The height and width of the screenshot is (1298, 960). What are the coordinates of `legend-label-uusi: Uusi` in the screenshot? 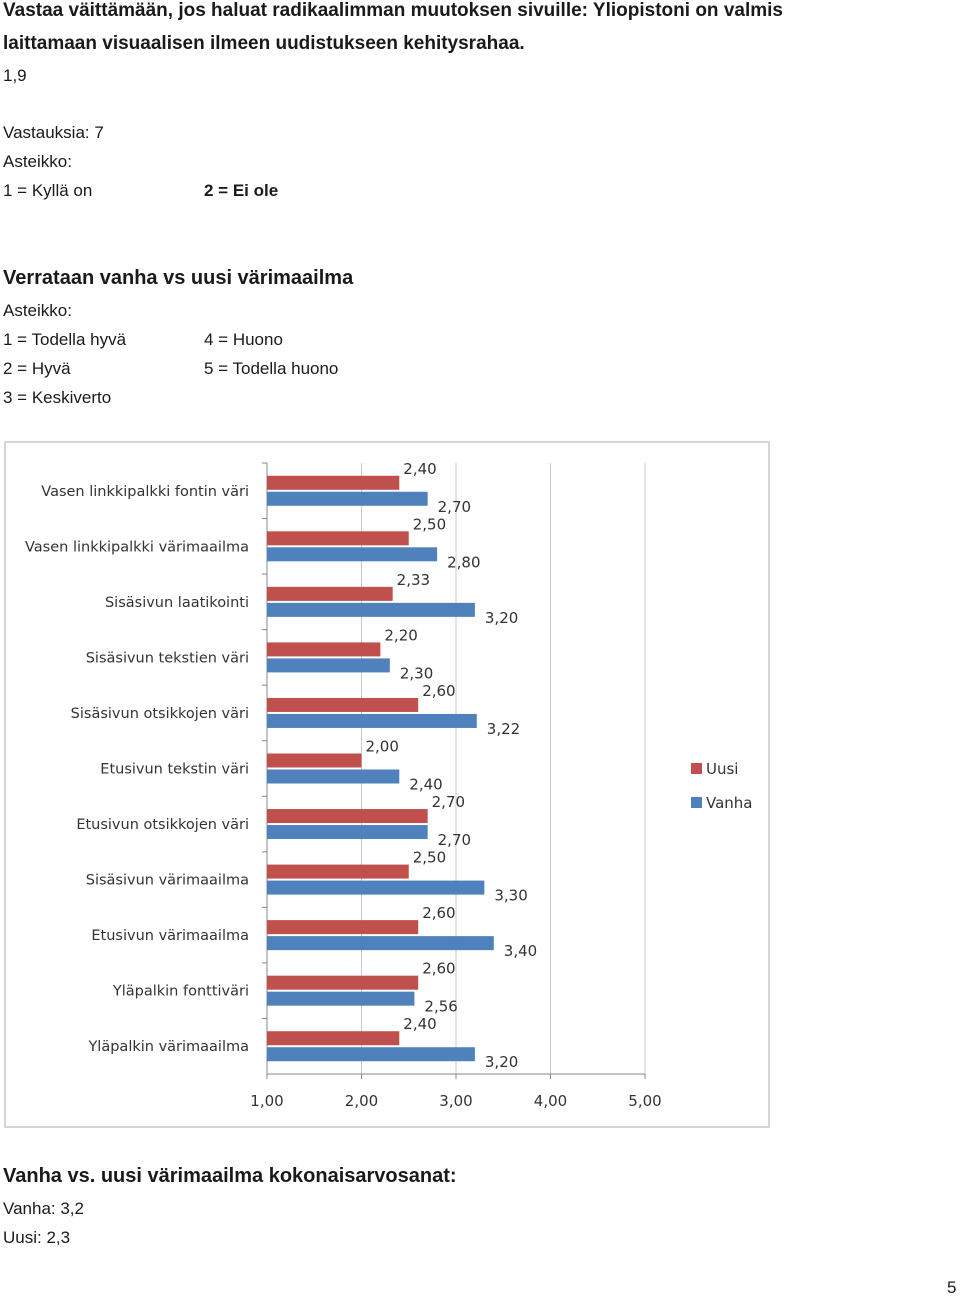 It's located at (722, 769).